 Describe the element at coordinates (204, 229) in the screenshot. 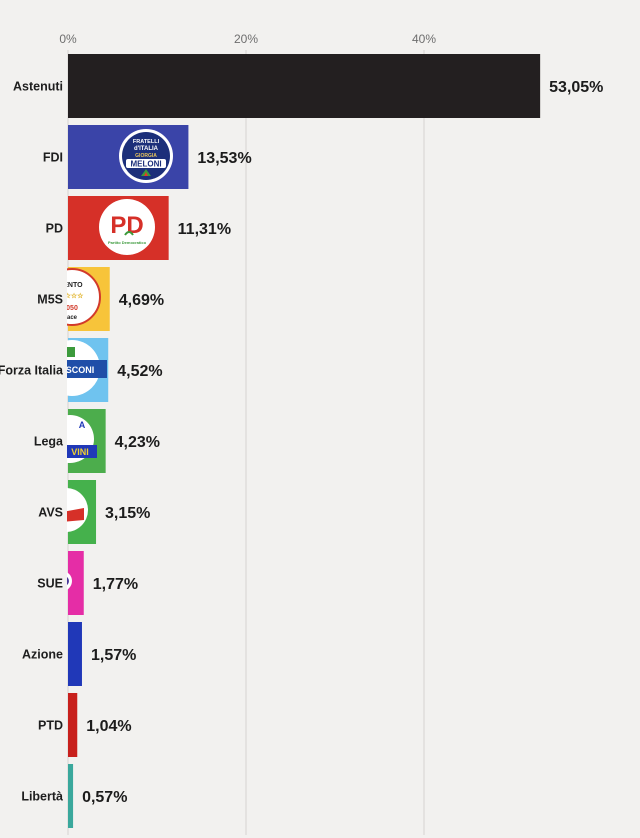

I see `value-label: 11,31%` at that location.